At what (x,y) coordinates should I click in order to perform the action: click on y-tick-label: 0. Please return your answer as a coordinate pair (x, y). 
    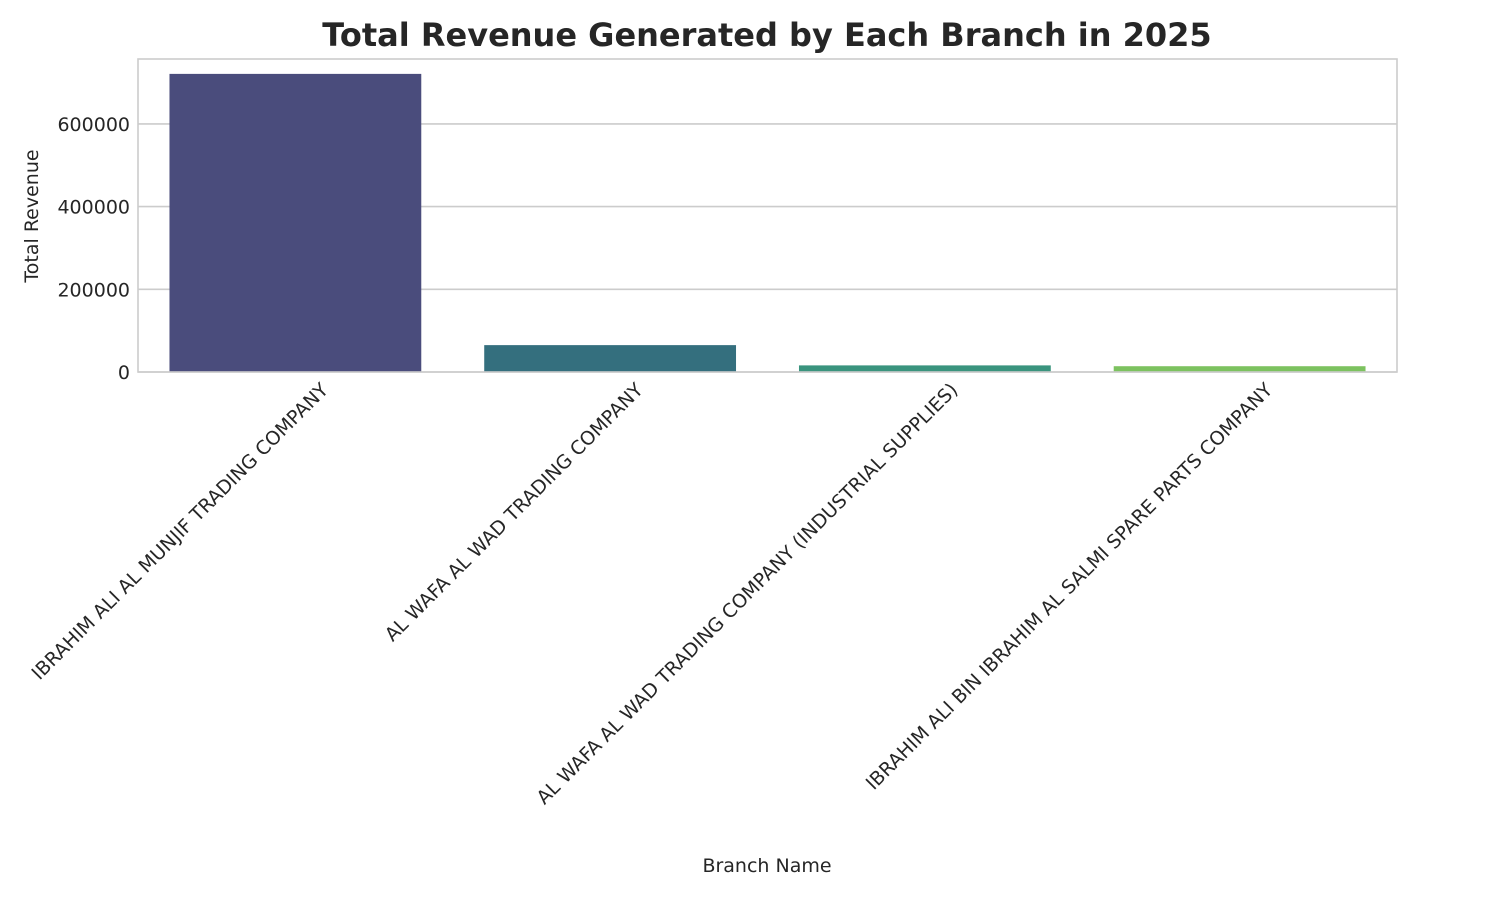
    Looking at the image, I should click on (124, 373).